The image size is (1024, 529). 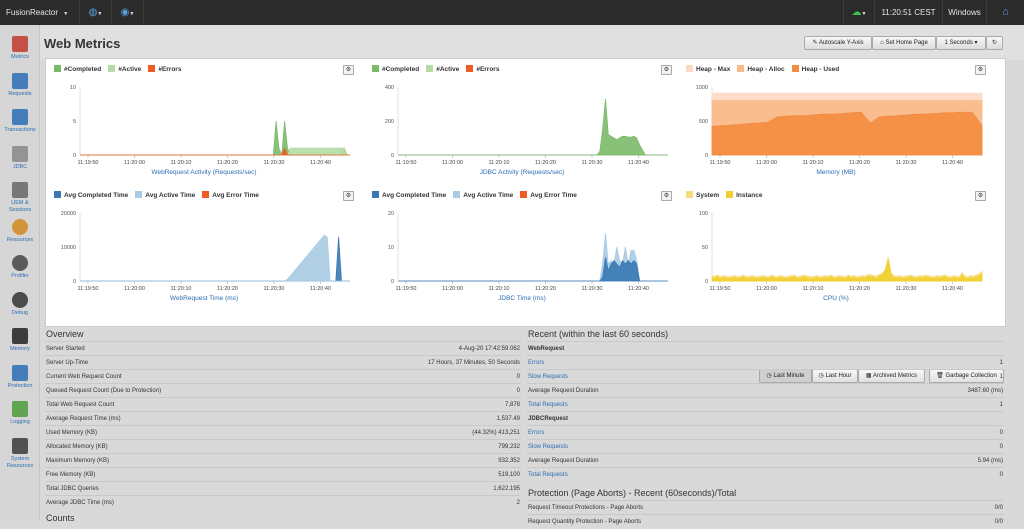 What do you see at coordinates (20, 51) in the screenshot?
I see `nav-item-metrics: Metrics` at bounding box center [20, 51].